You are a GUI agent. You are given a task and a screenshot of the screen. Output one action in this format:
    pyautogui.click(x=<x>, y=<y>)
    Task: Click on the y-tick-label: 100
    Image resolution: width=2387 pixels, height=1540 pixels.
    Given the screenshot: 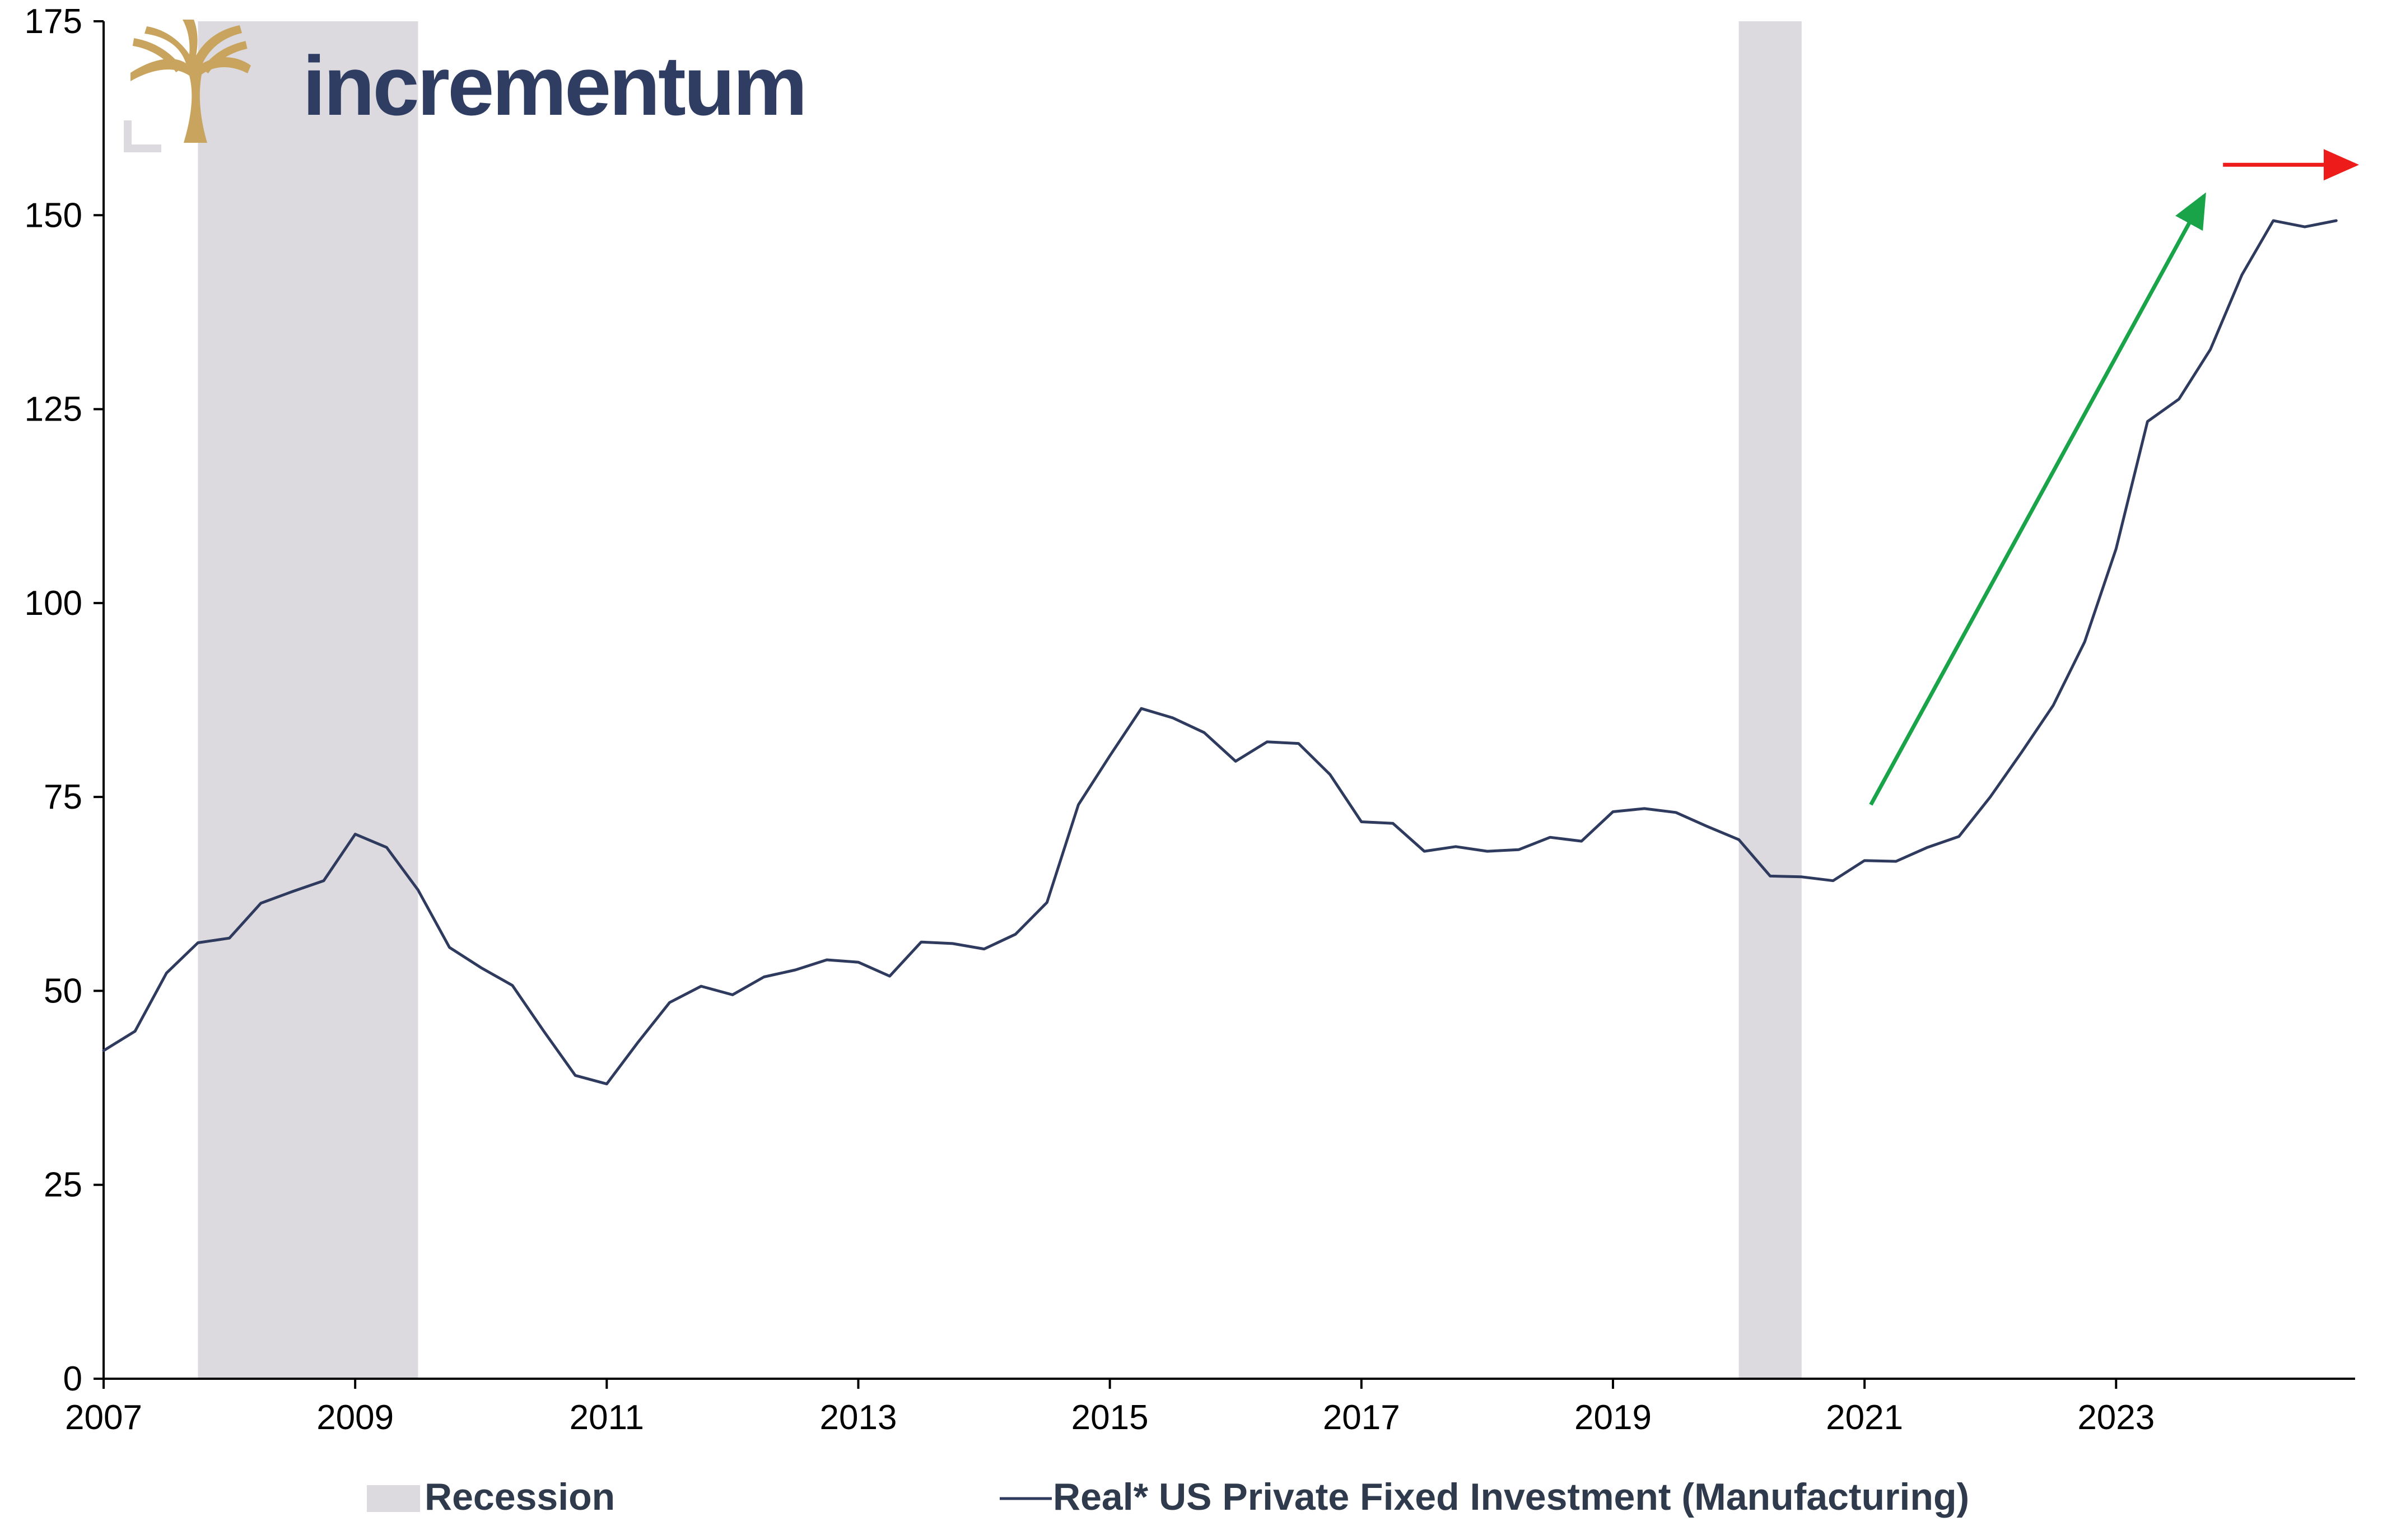 What is the action you would take?
    pyautogui.click(x=53, y=604)
    